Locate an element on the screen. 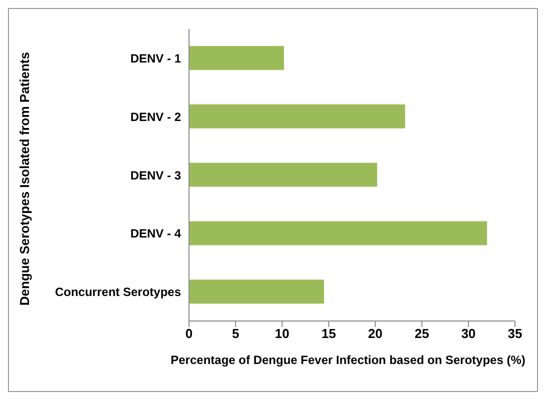  x-tick-label: 10 is located at coordinates (282, 334).